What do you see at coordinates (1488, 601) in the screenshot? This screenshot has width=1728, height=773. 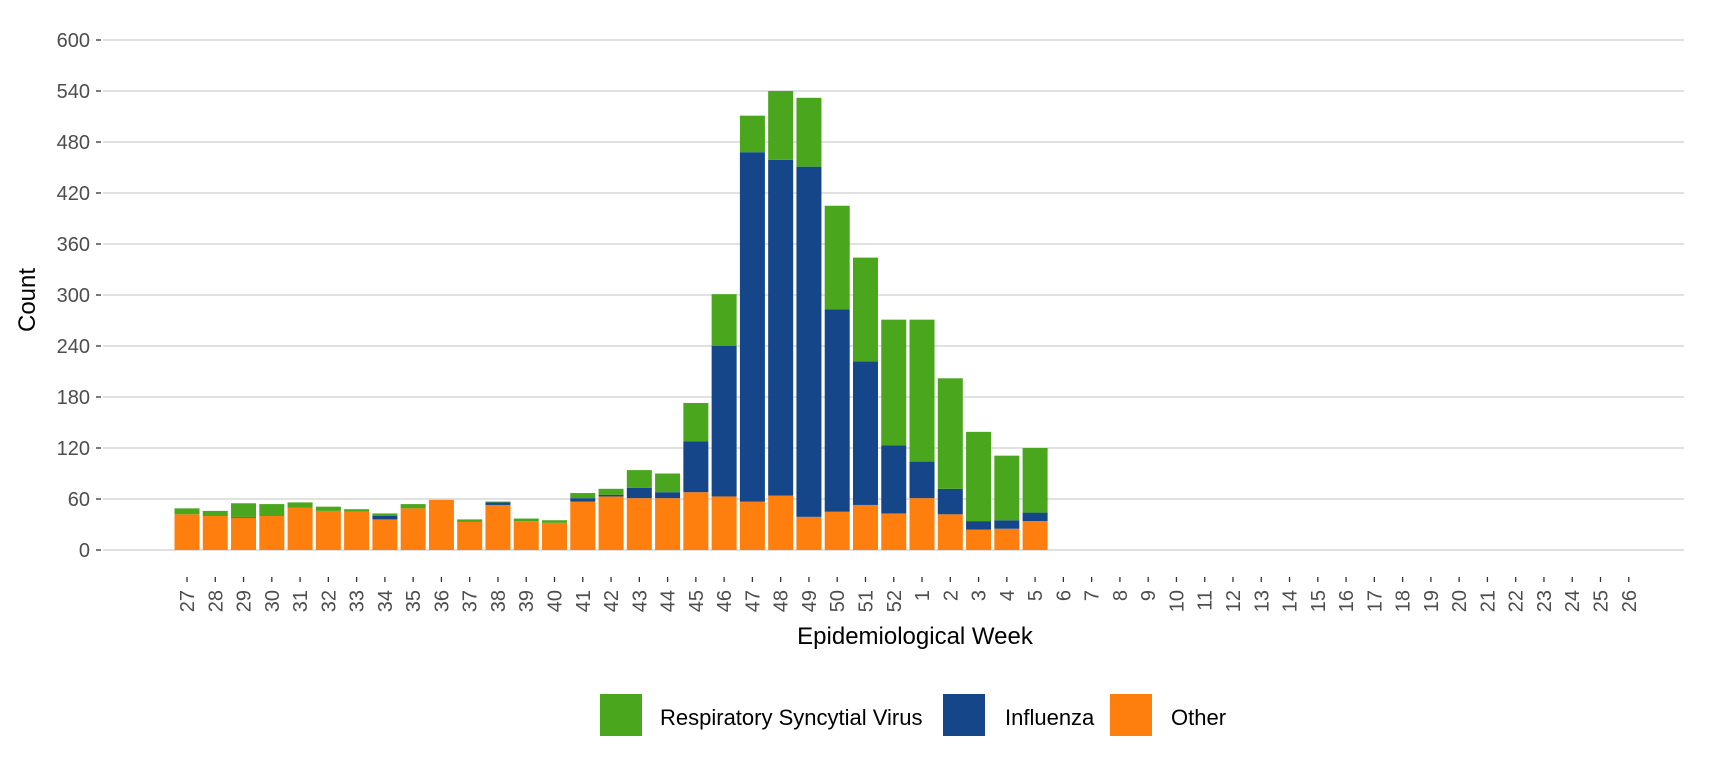 I see `x-tick-label: 21` at bounding box center [1488, 601].